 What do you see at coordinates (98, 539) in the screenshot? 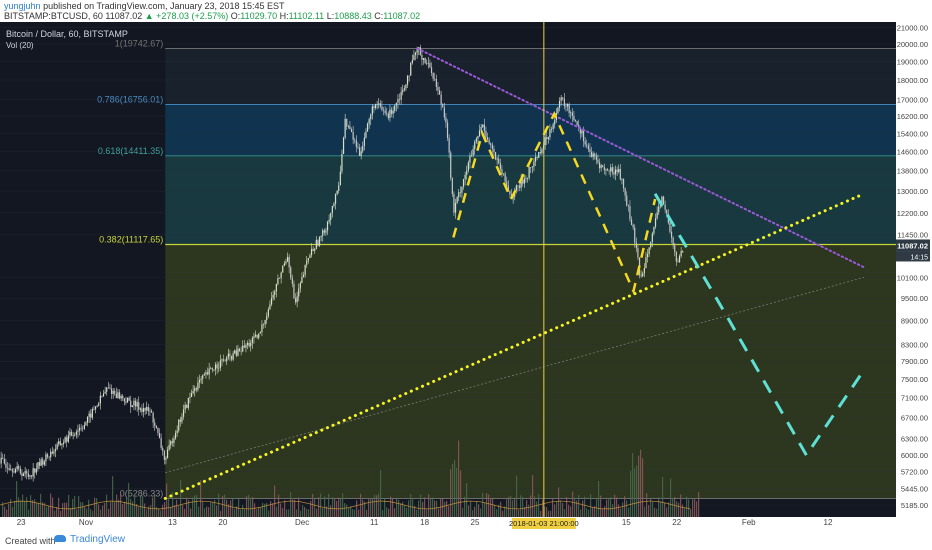
I see `tradingview-brand: TradingView` at bounding box center [98, 539].